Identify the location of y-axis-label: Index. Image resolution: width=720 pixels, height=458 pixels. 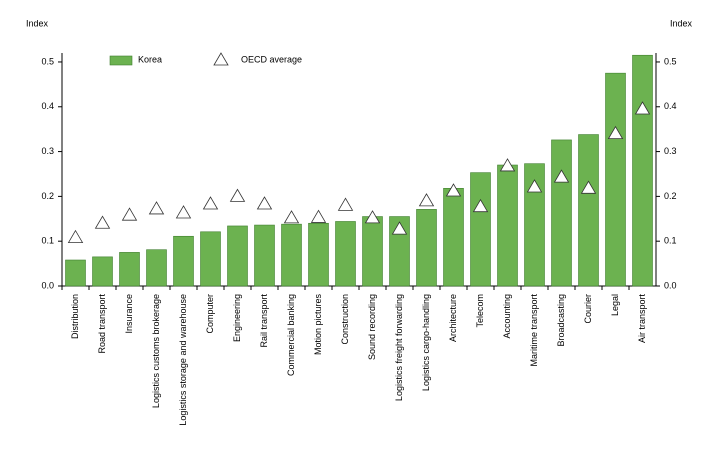
(37, 23).